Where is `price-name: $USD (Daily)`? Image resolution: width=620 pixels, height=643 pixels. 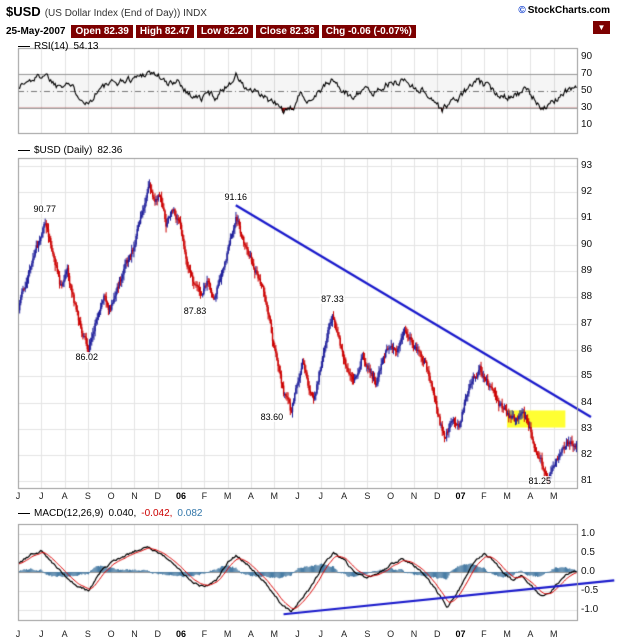 price-name: $USD (Daily) is located at coordinates (63, 150).